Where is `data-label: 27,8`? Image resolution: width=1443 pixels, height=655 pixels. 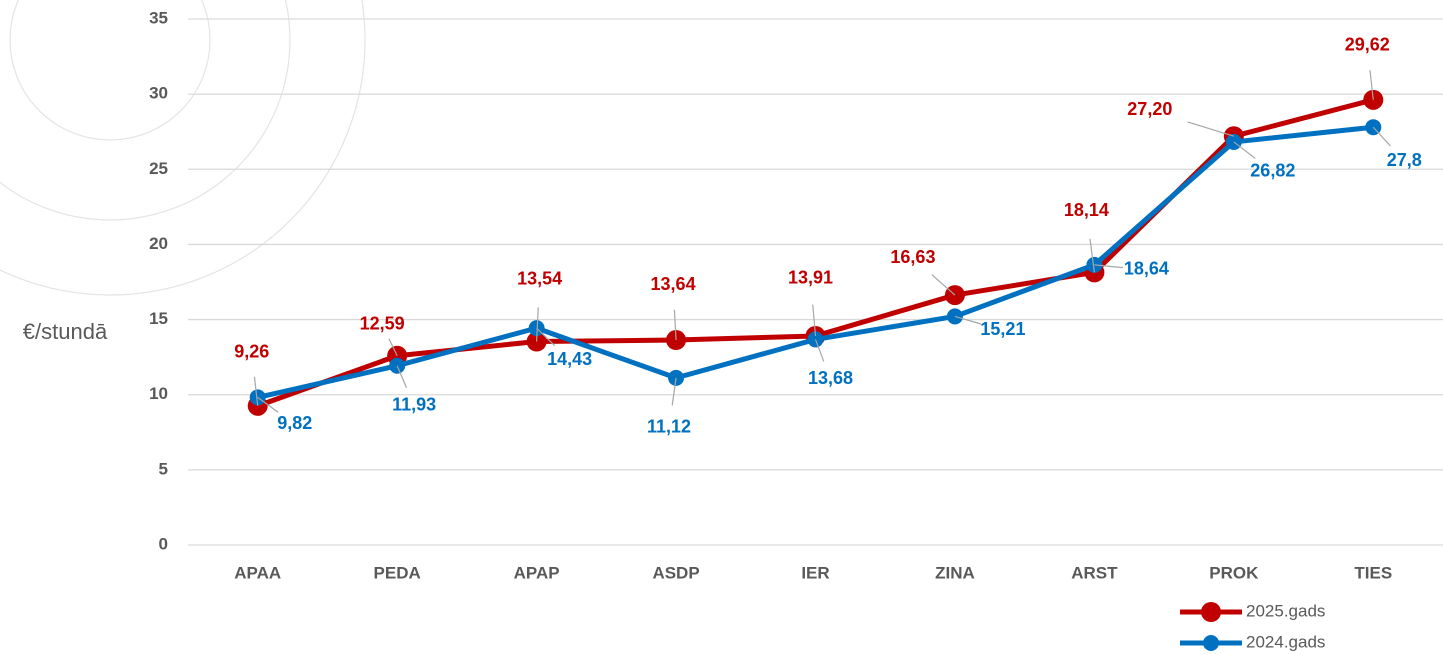
data-label: 27,8 is located at coordinates (1404, 160).